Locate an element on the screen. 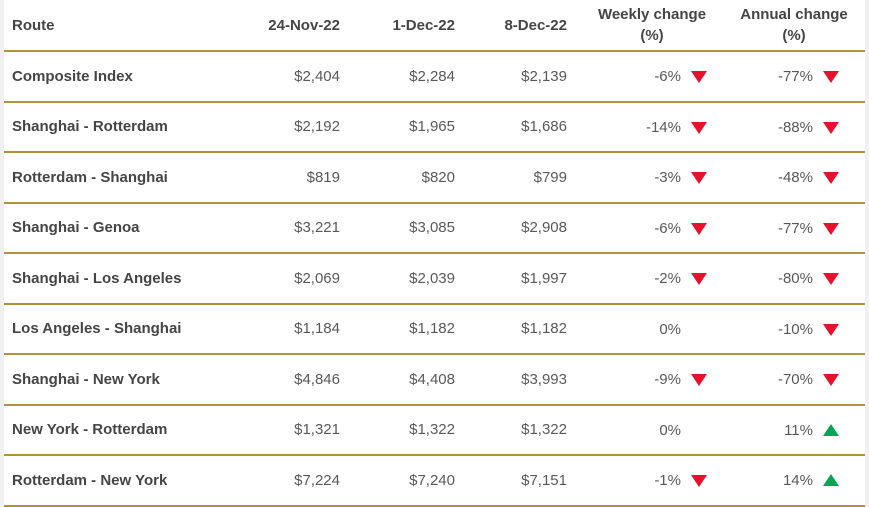 This screenshot has height=507, width=869. col-header-24nov: 24-Nov-22 is located at coordinates (305, 26).